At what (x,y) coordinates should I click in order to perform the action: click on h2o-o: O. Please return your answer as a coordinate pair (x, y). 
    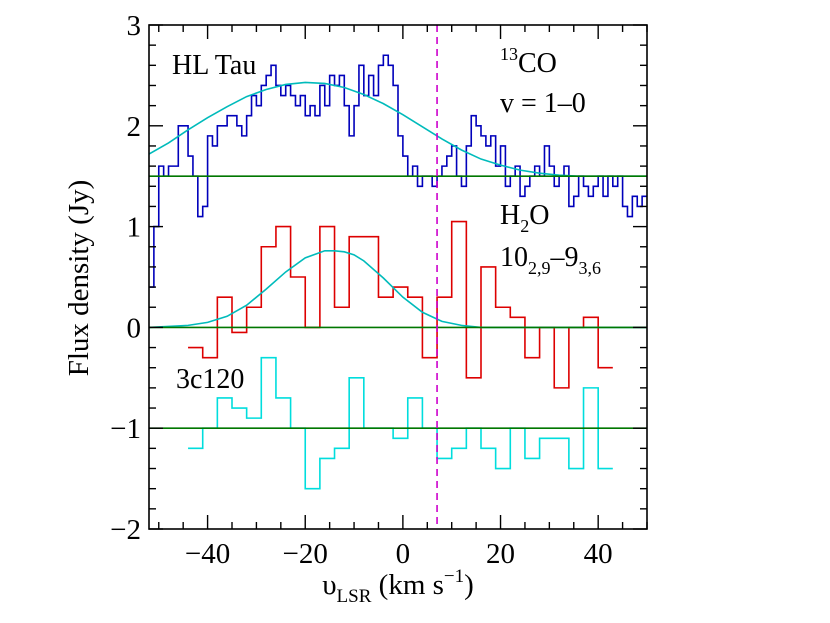
    Looking at the image, I should click on (539, 215).